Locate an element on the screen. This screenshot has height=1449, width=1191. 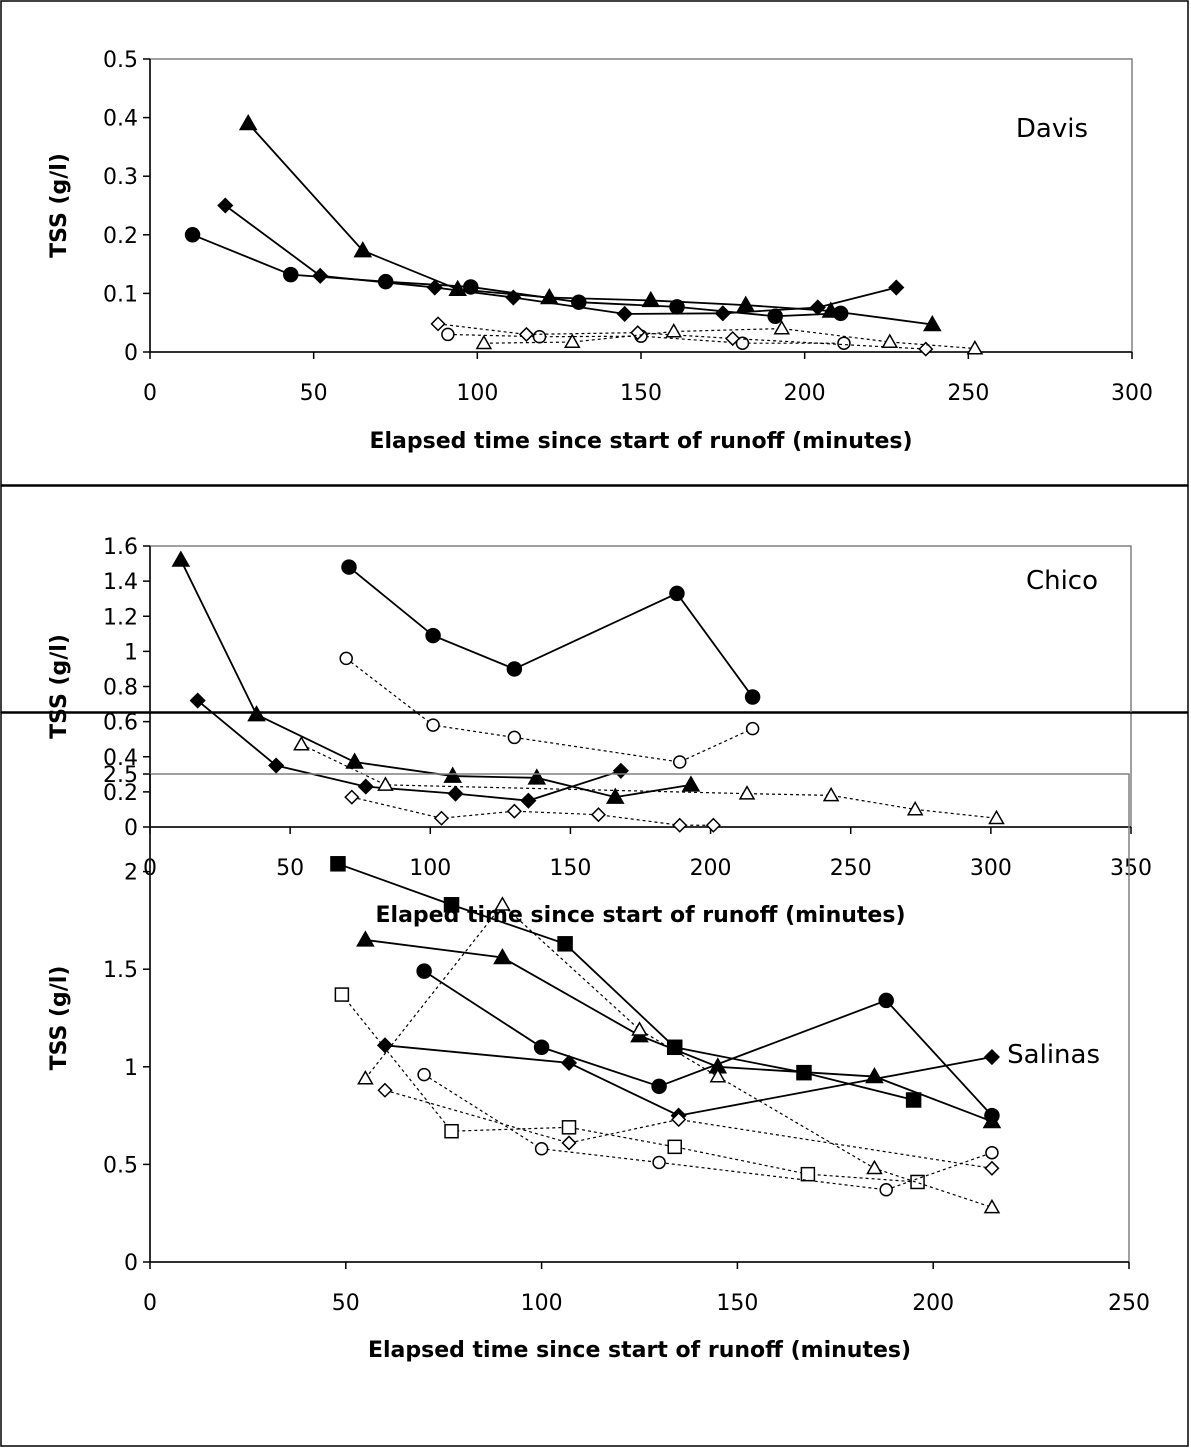
y-tick-label: 1 is located at coordinates (131, 1068).